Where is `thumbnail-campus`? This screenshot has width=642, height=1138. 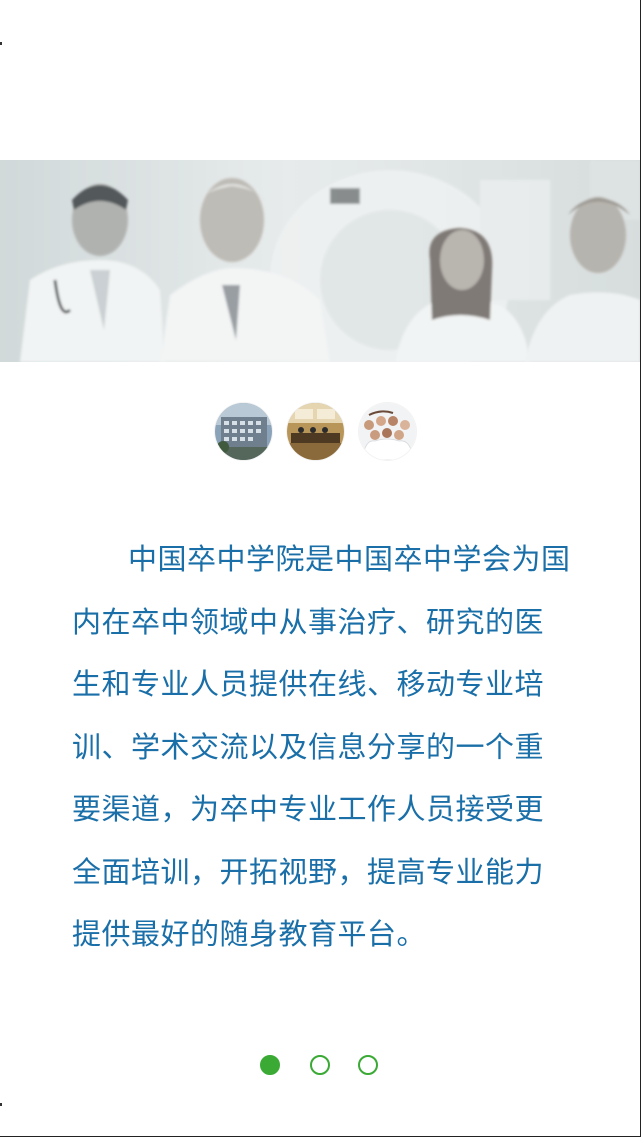
thumbnail-campus is located at coordinates (243, 431).